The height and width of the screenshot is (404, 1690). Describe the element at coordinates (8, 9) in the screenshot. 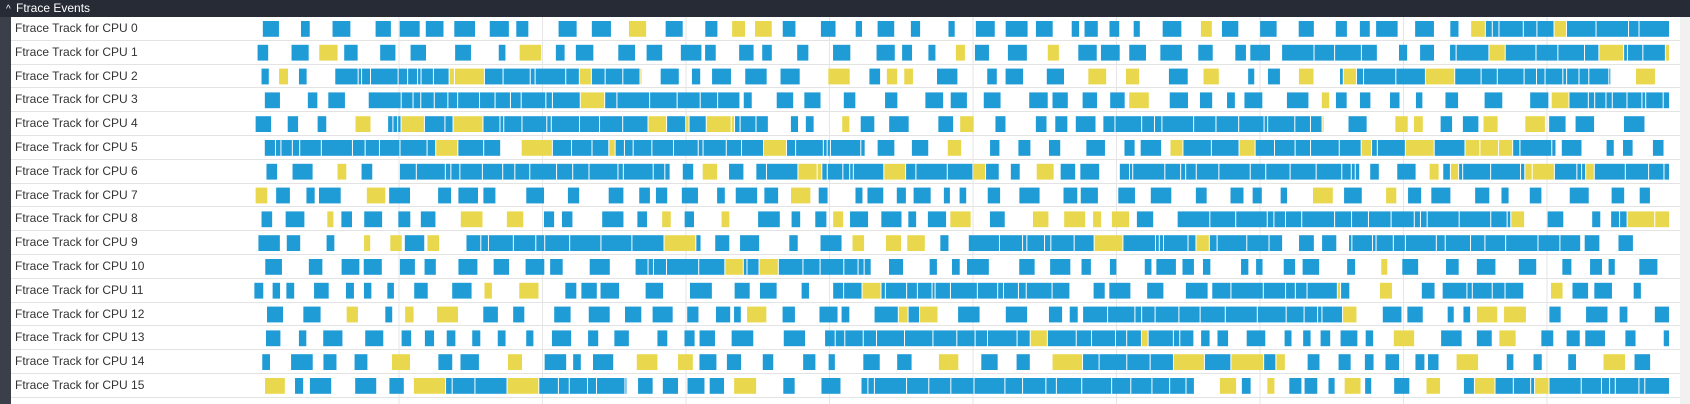

I see `collapse-icon: ^` at that location.